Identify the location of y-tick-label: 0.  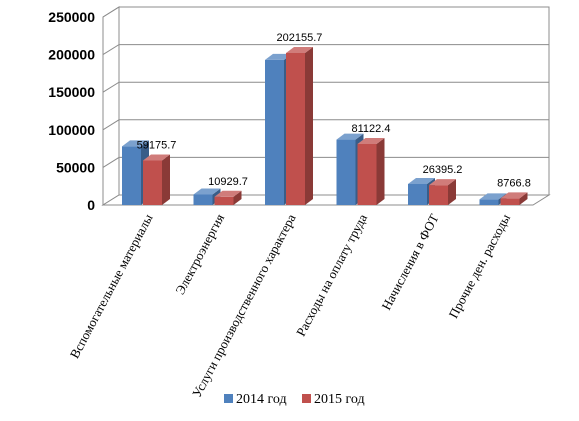
(91, 205).